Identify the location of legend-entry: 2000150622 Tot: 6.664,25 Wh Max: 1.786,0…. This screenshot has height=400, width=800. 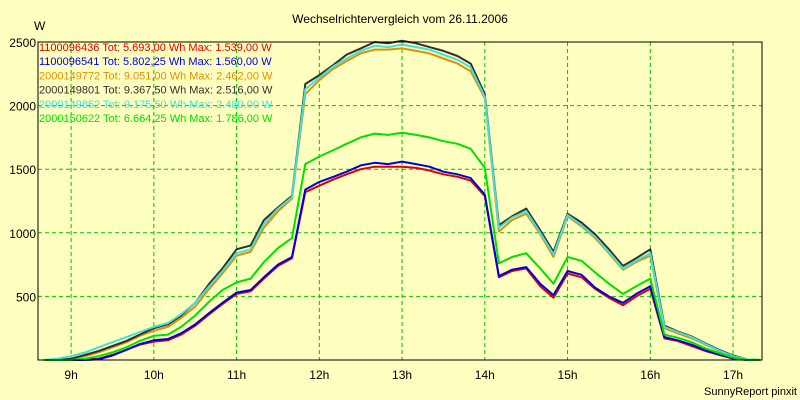
(156, 119).